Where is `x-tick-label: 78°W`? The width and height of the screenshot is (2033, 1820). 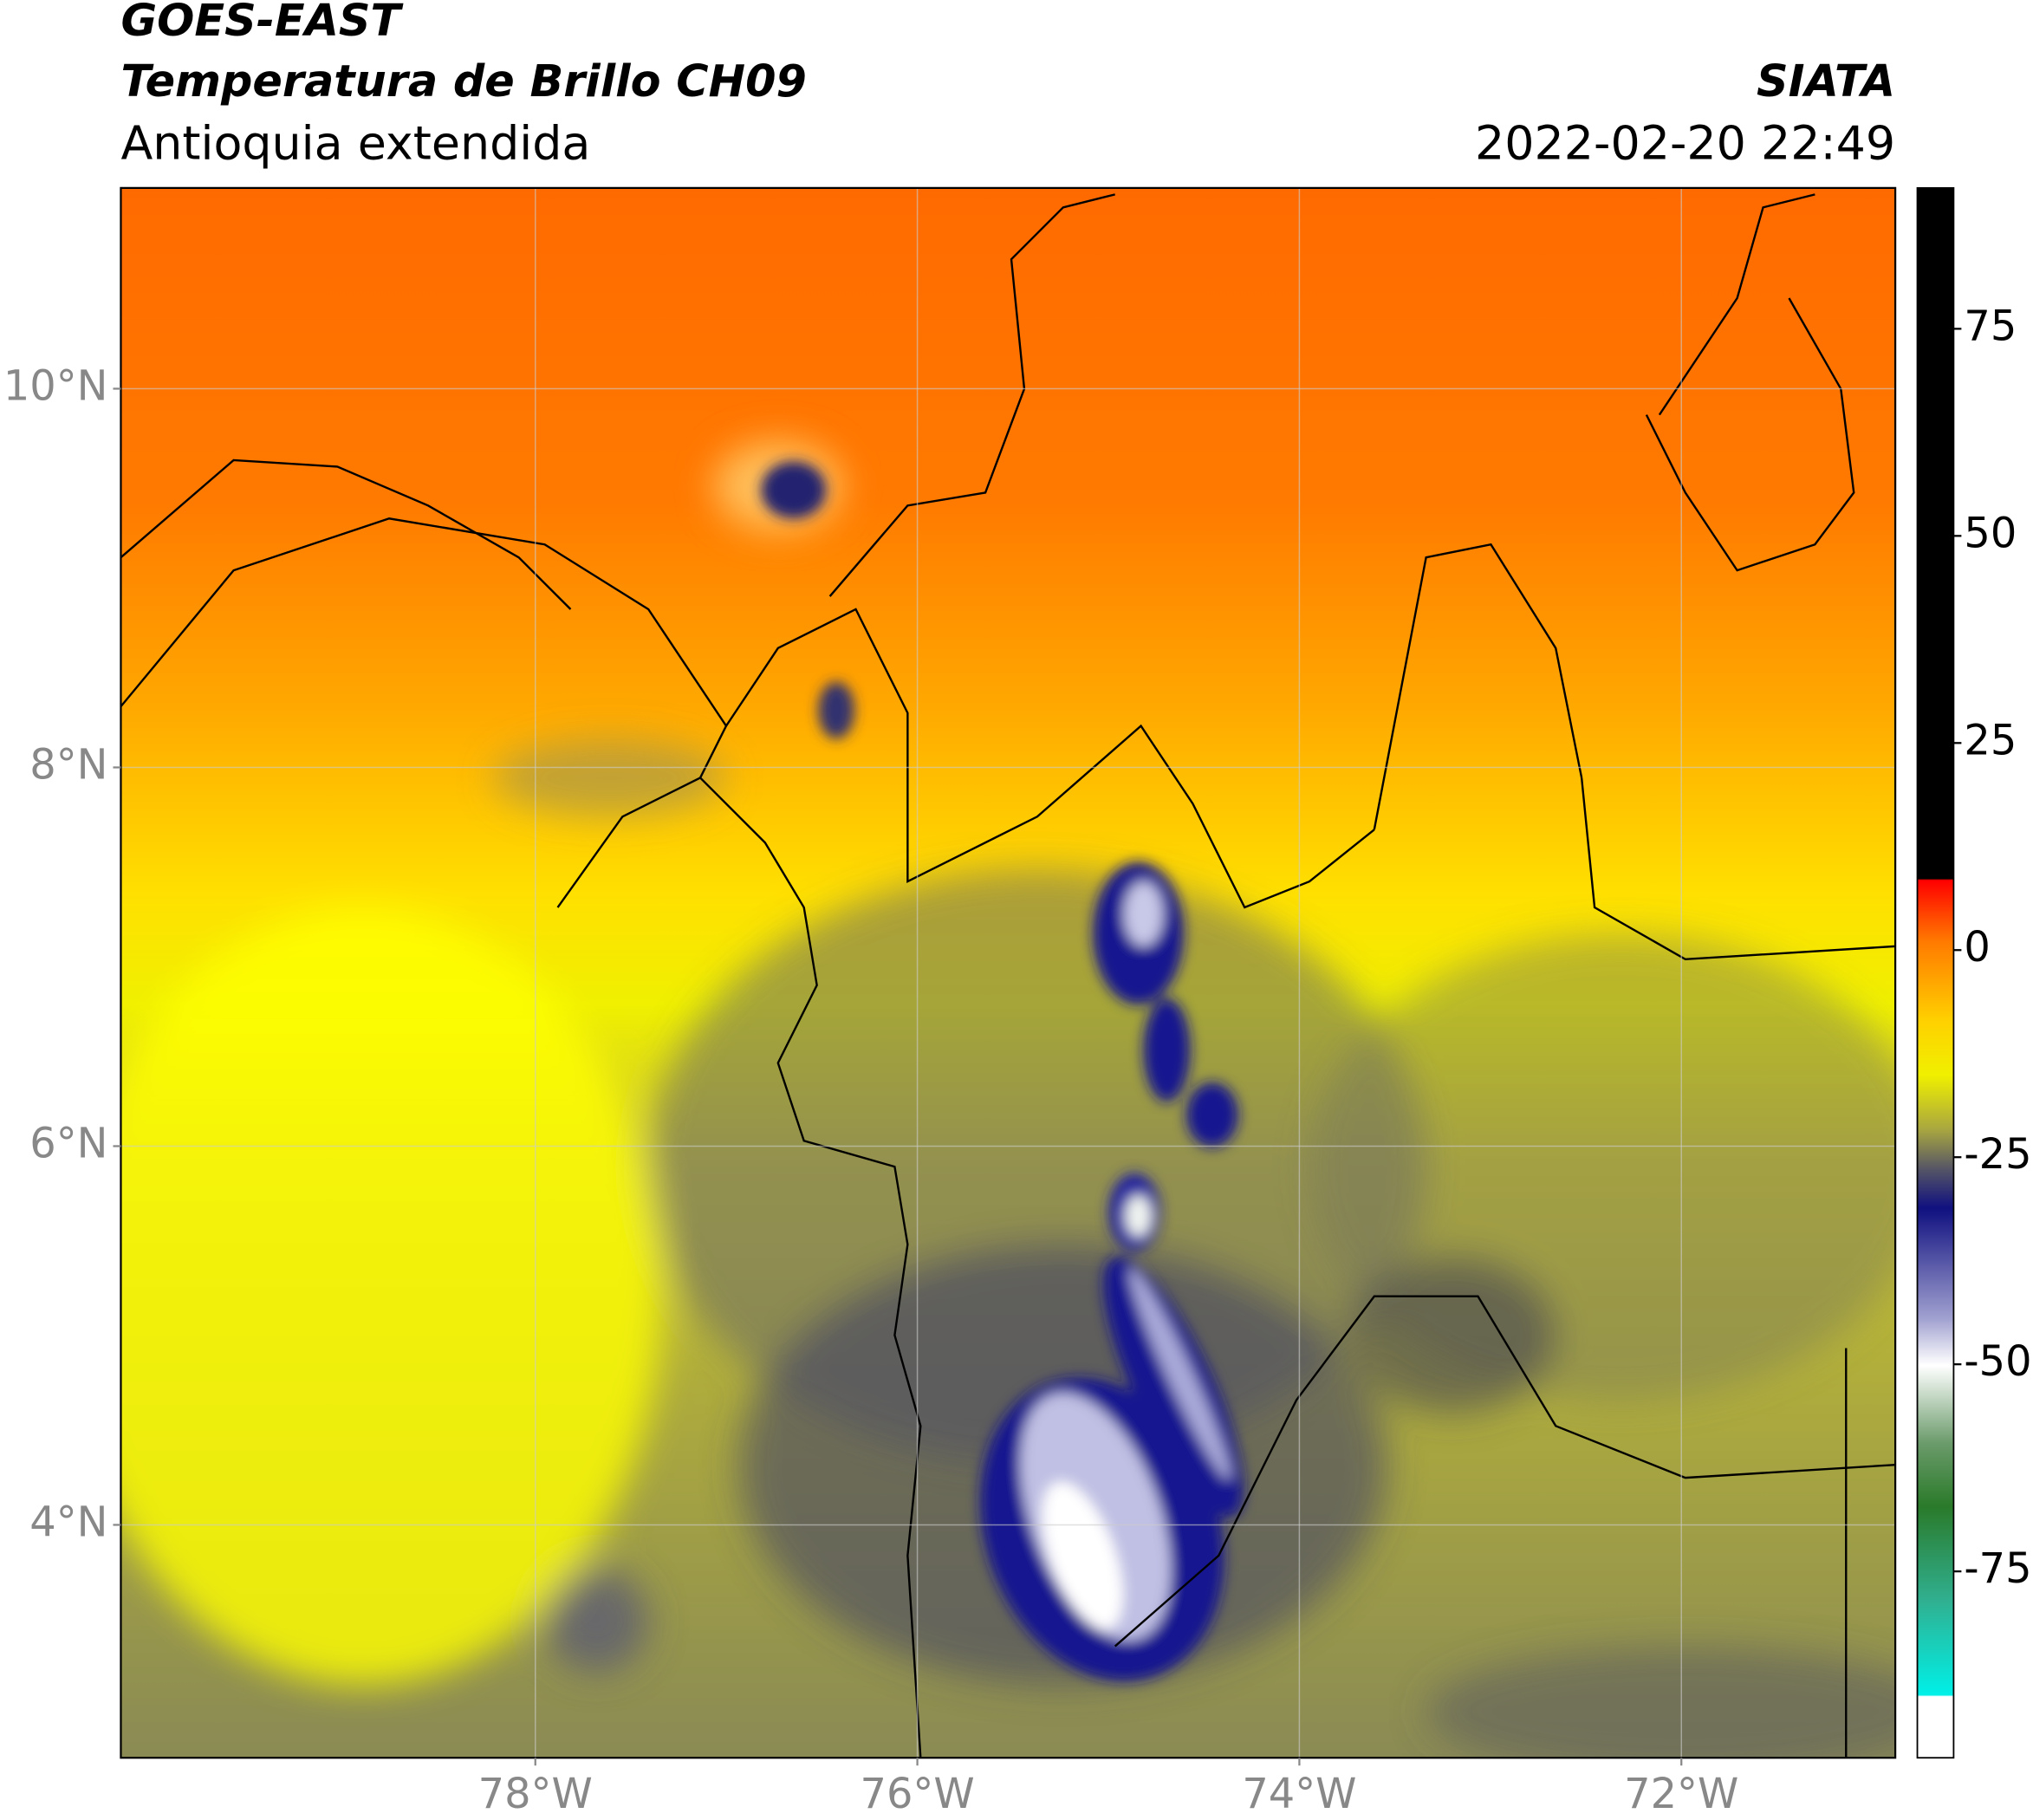
x-tick-label: 78°W is located at coordinates (535, 1794).